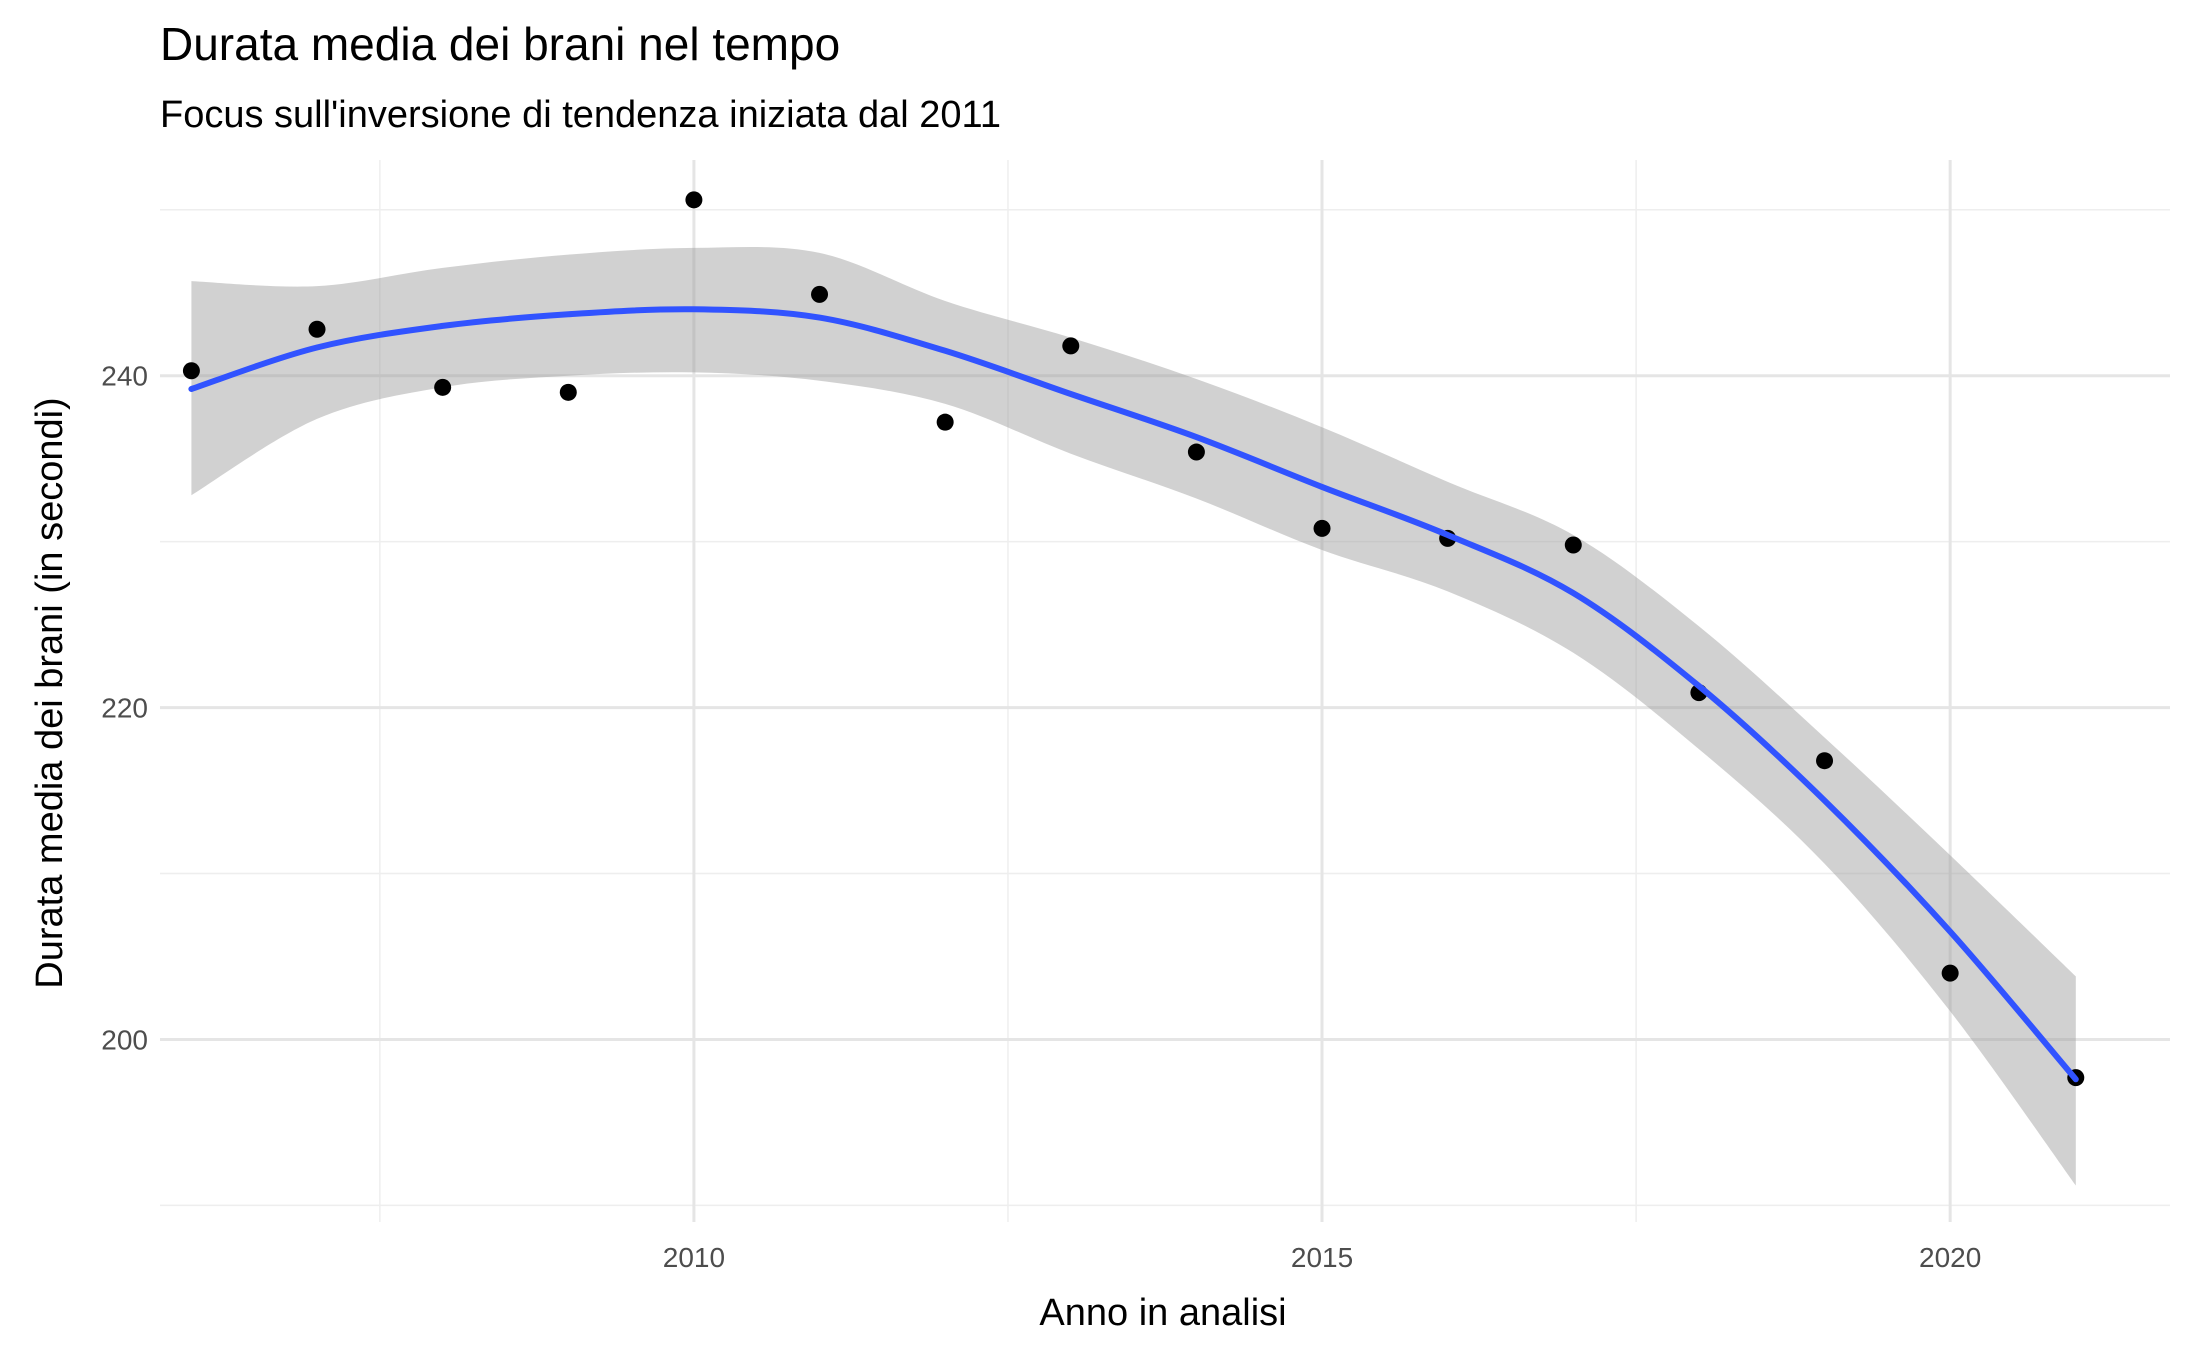  Describe the element at coordinates (124, 376) in the screenshot. I see `y-tick-label: 240` at that location.